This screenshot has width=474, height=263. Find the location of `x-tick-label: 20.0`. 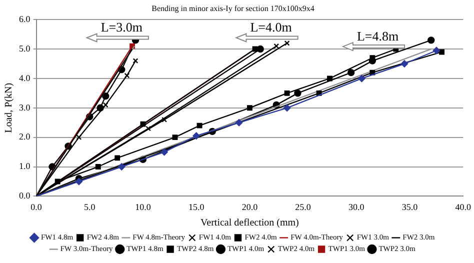

x-tick-label: 20.0 is located at coordinates (250, 207).